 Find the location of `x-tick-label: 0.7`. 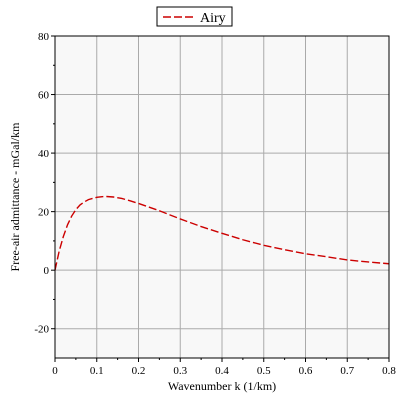

x-tick-label: 0.7 is located at coordinates (347, 371).